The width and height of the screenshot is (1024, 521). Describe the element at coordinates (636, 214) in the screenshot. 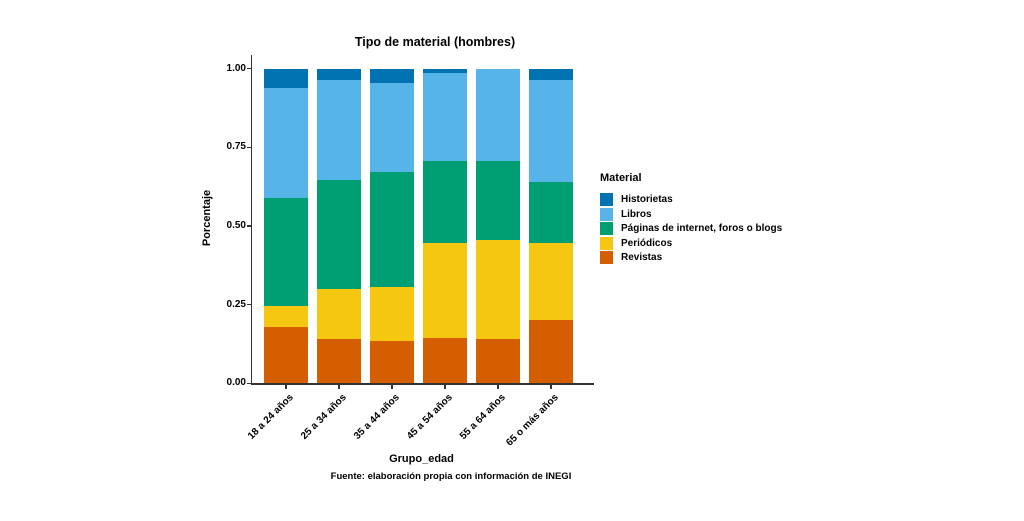

I see `legend-label: Libros` at that location.